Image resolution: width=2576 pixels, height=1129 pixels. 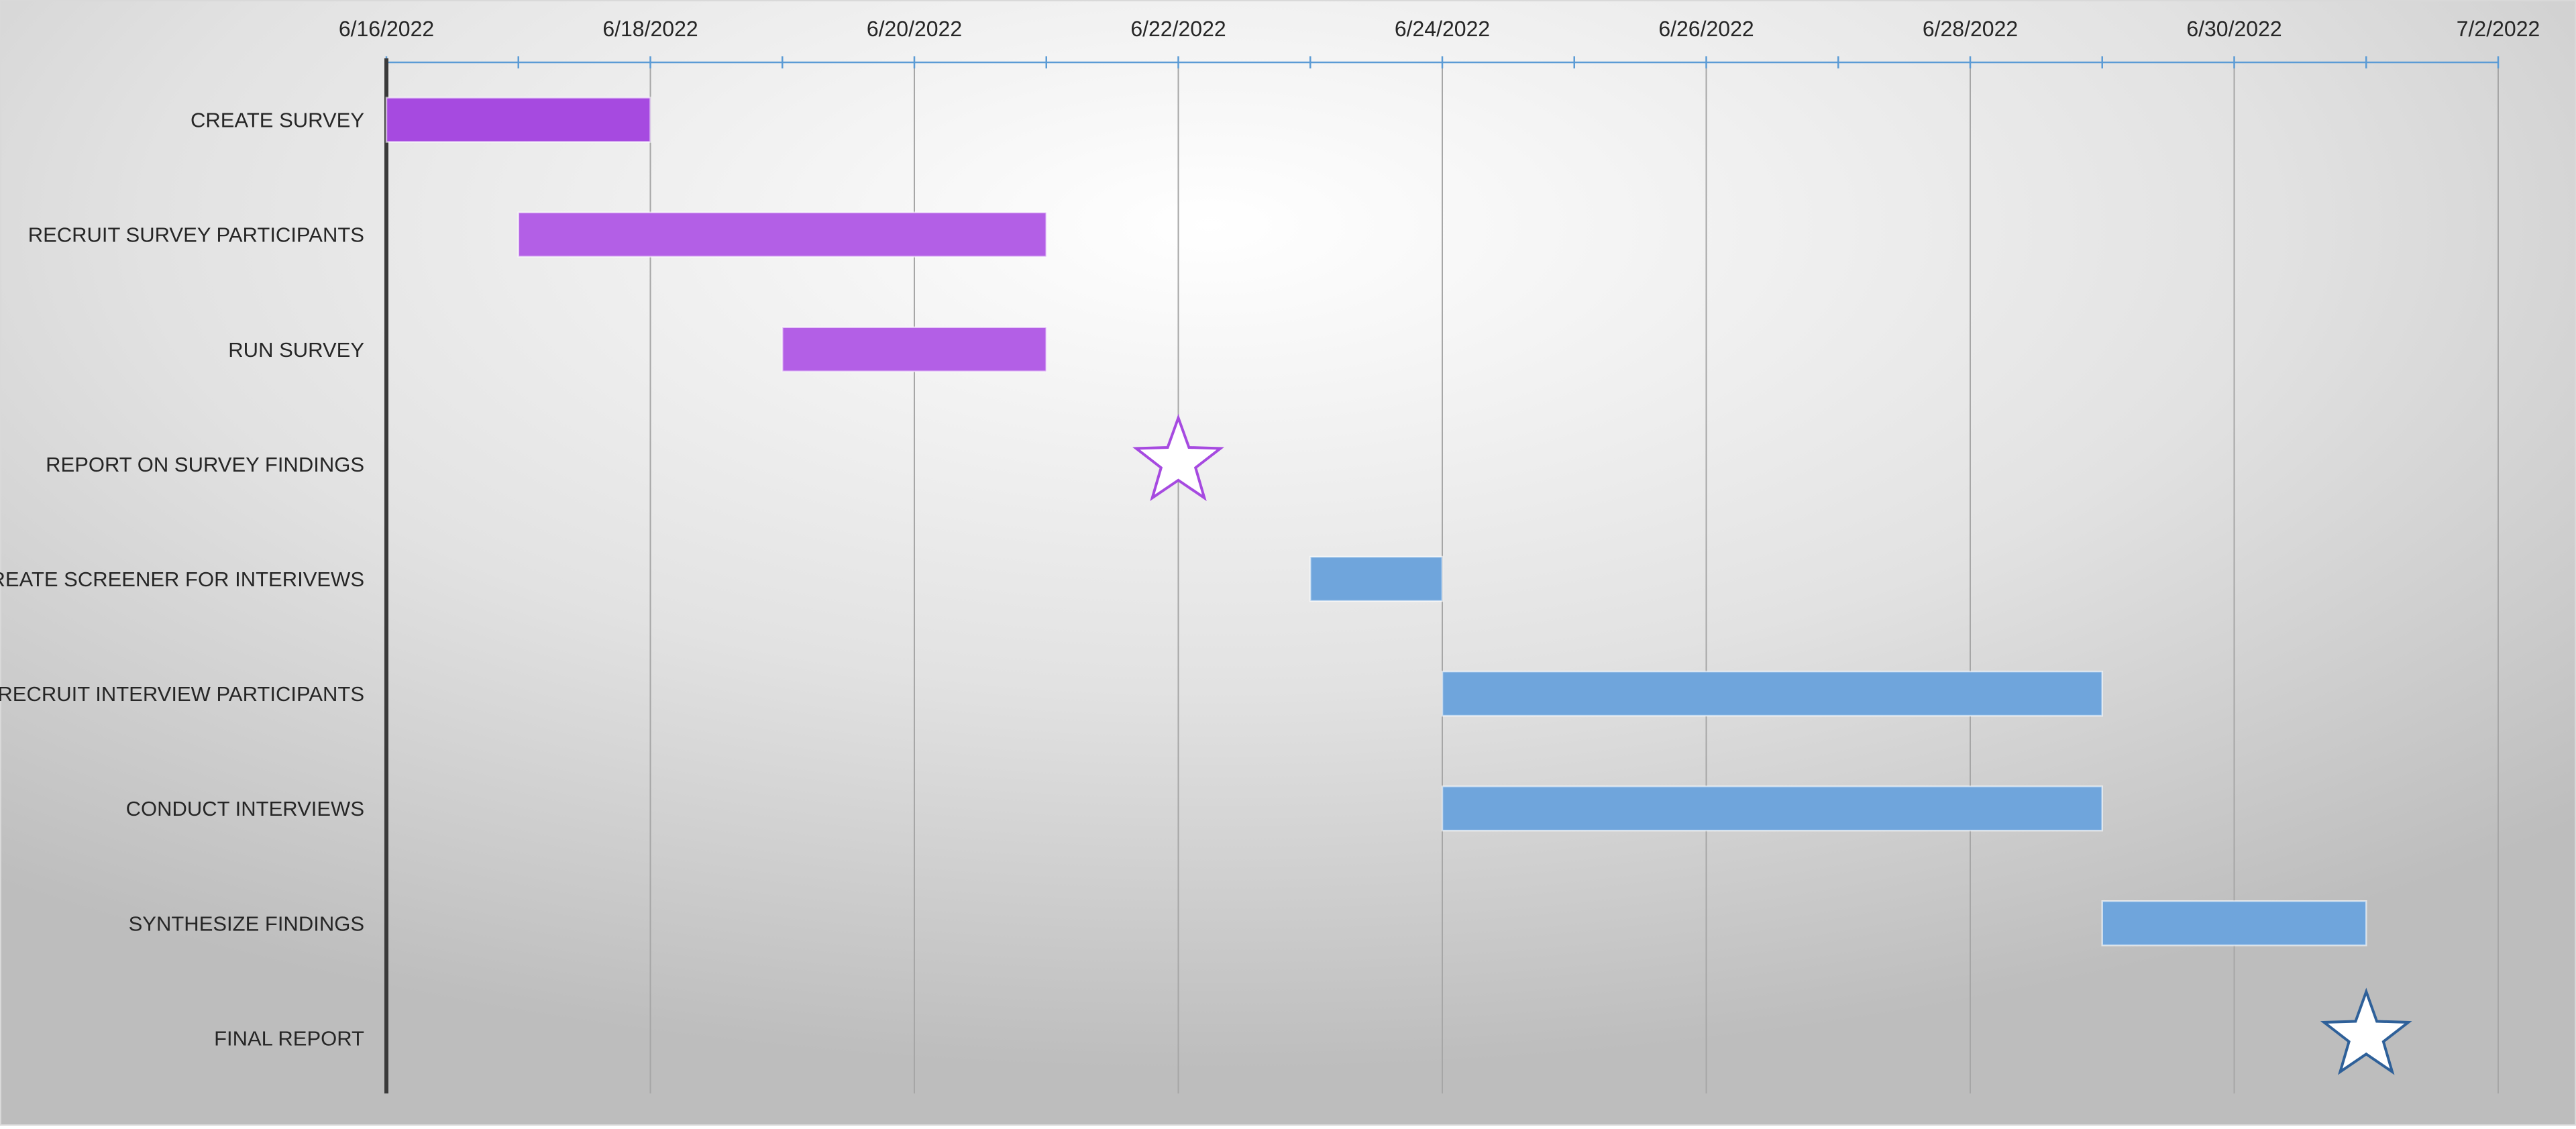 What do you see at coordinates (386, 29) in the screenshot?
I see `x-tick-label: 6/16/2022` at bounding box center [386, 29].